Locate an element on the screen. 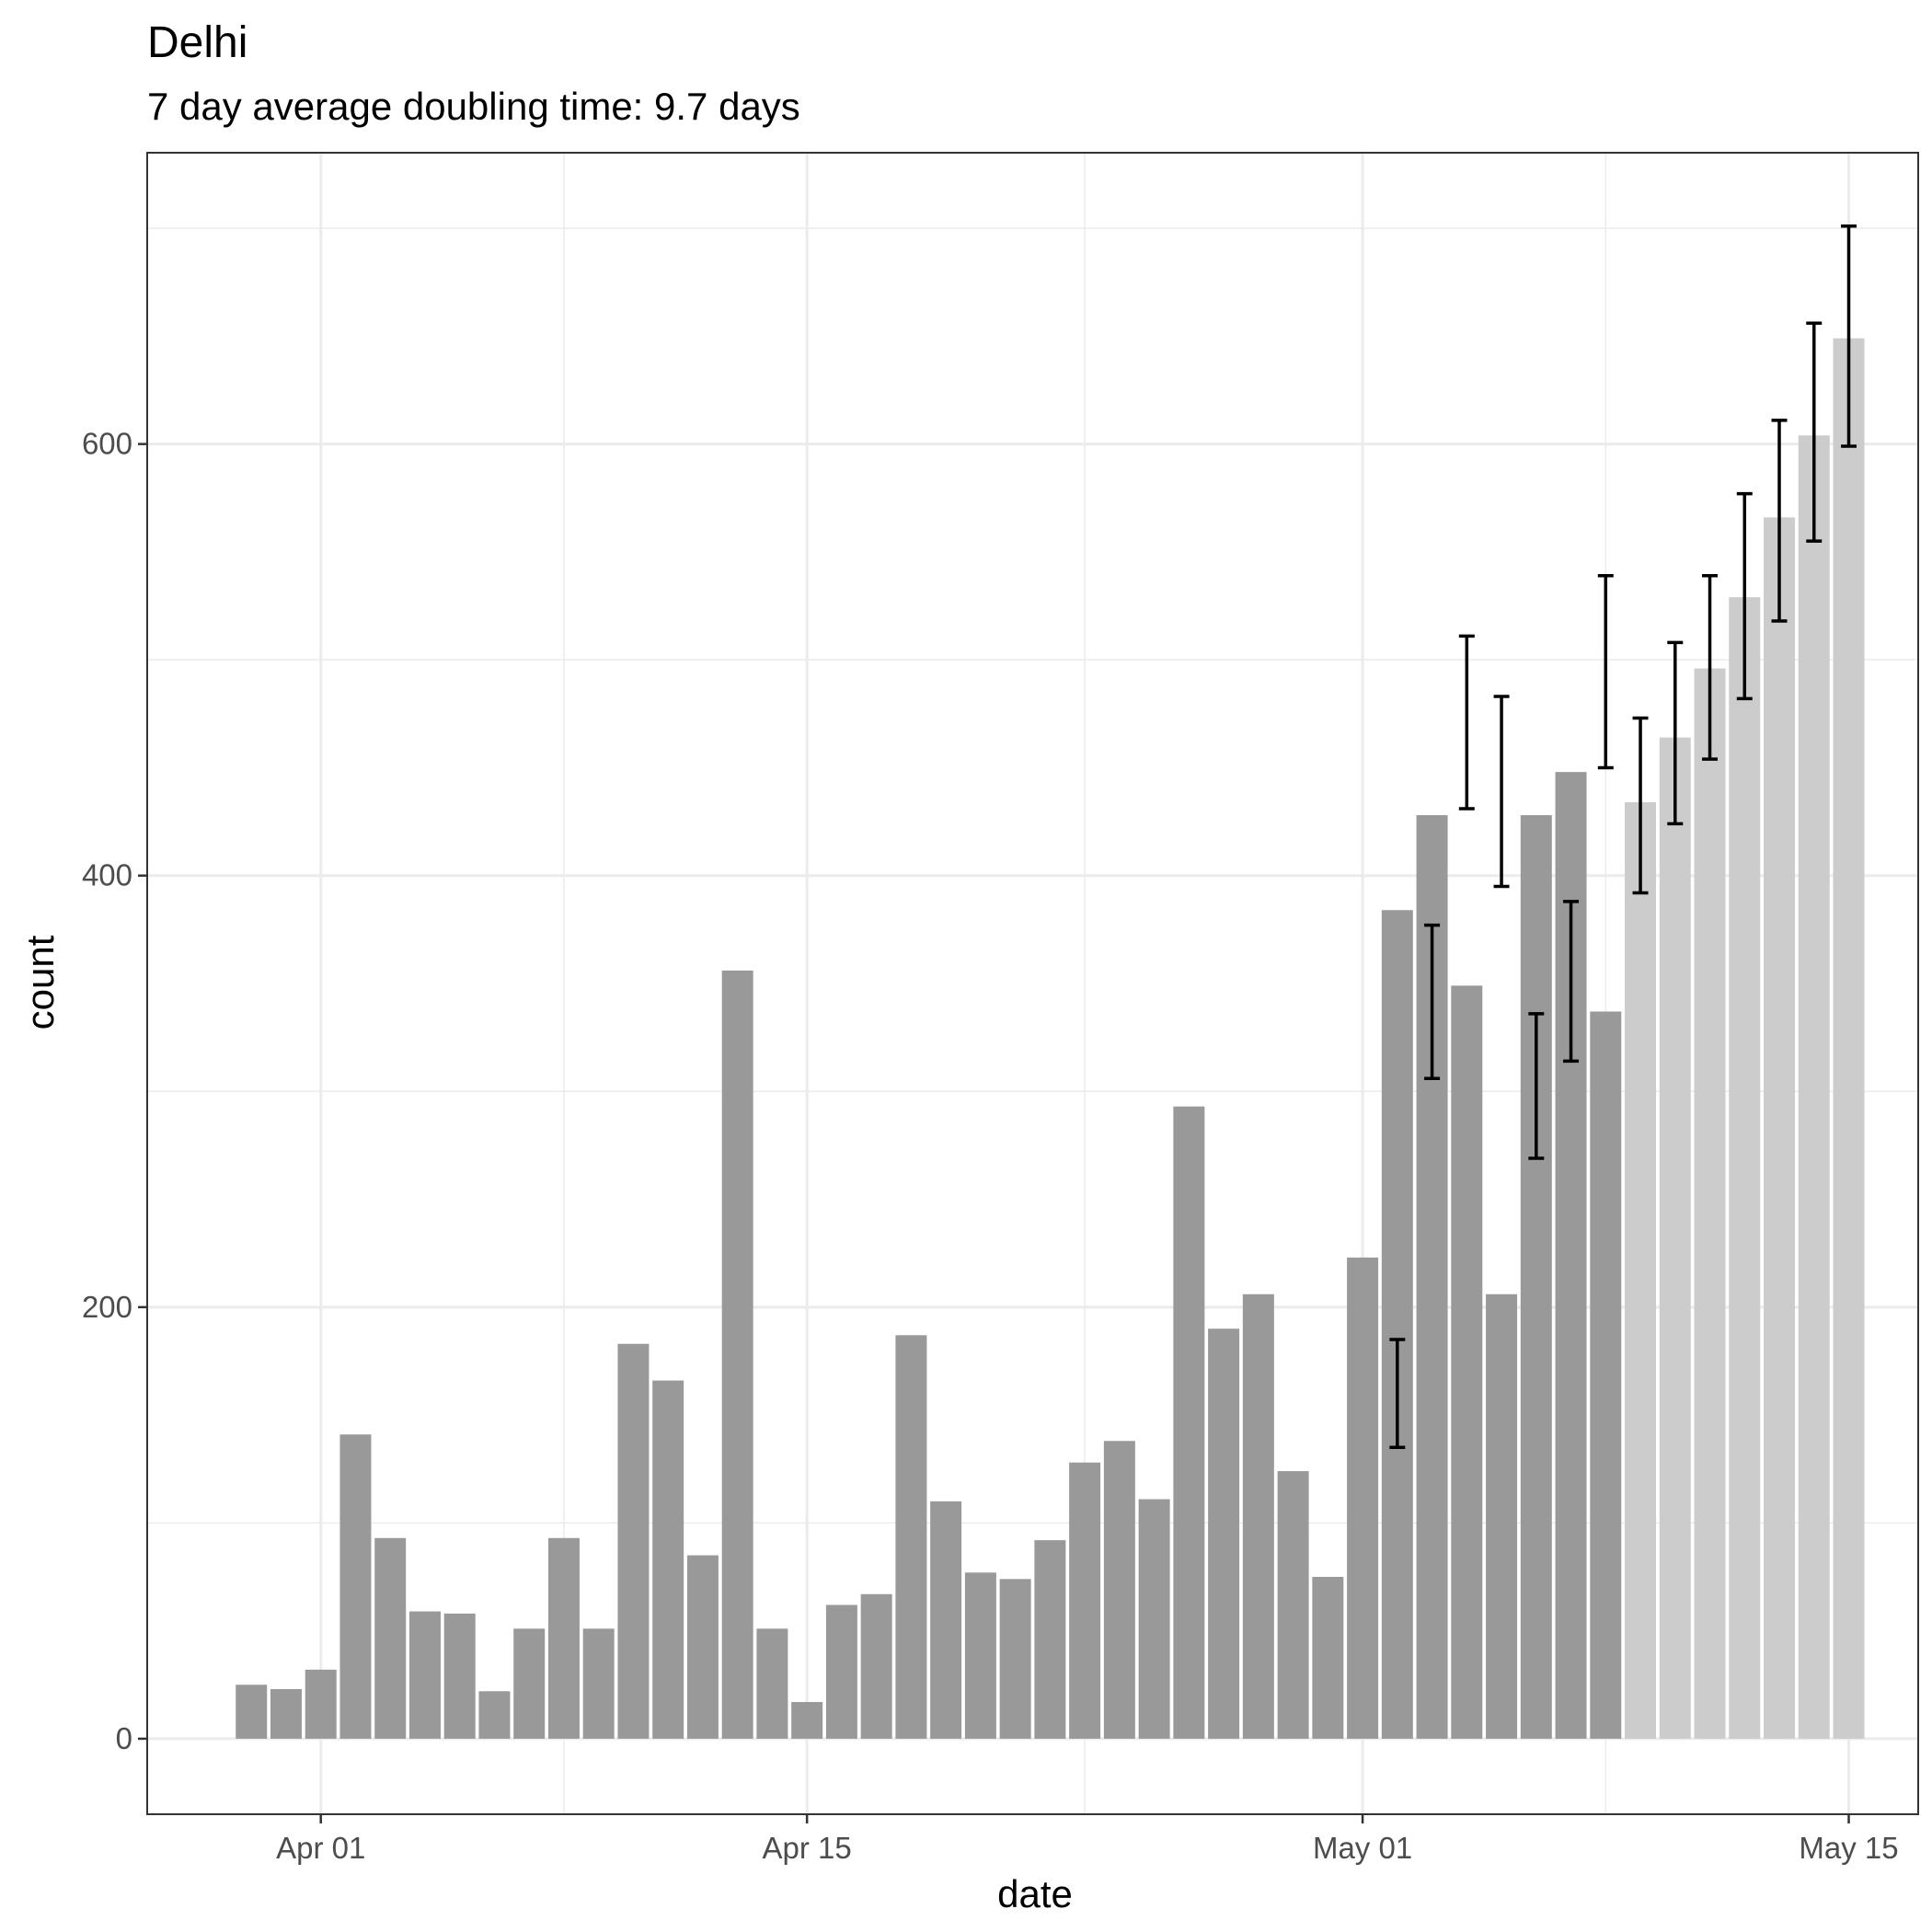  chart-title: Delhi is located at coordinates (197, 42).